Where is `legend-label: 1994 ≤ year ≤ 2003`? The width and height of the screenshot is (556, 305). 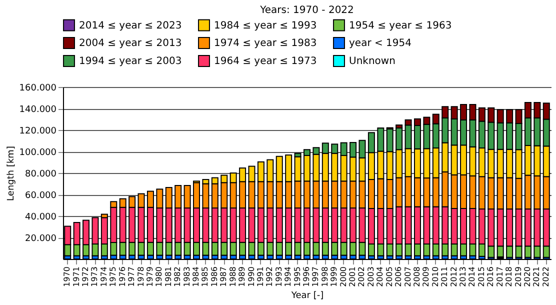
legend-label: 1994 ≤ year ≤ 2003 is located at coordinates (130, 61).